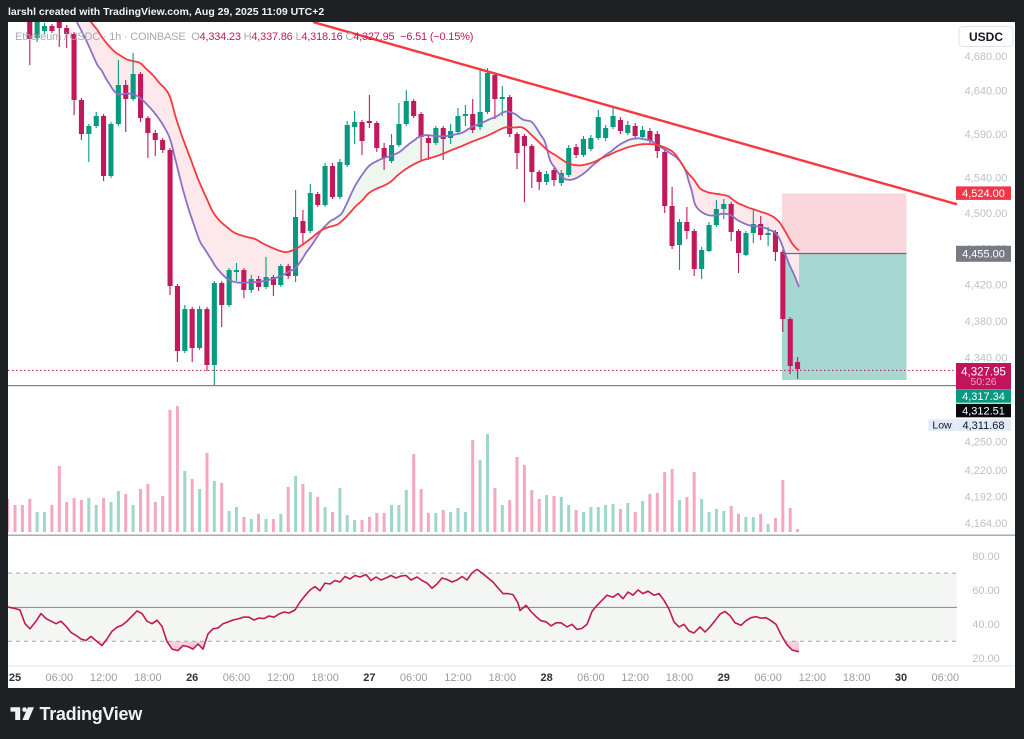 This screenshot has height=739, width=1024. I want to click on svg-text: 80.00, so click(986, 557).